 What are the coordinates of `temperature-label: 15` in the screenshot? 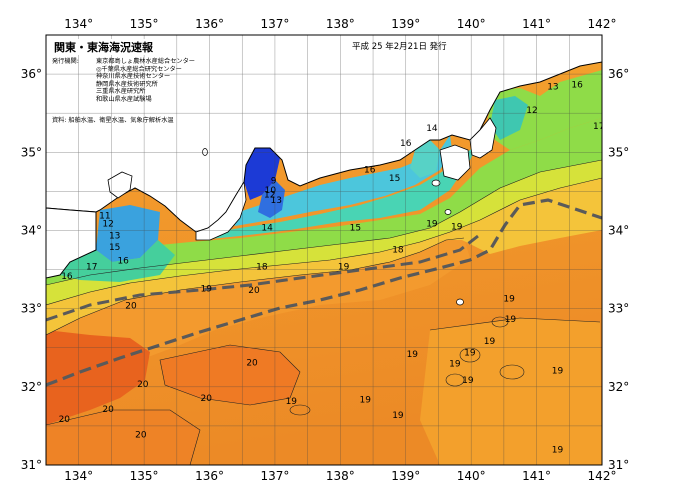 It's located at (114, 248).